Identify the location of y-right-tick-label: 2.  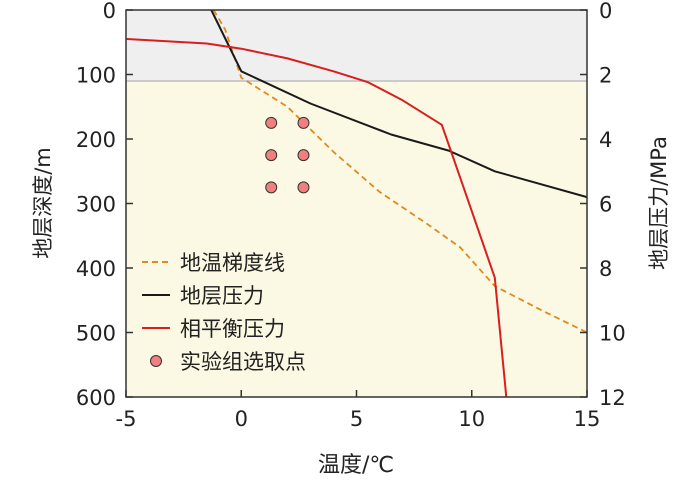
(605, 76).